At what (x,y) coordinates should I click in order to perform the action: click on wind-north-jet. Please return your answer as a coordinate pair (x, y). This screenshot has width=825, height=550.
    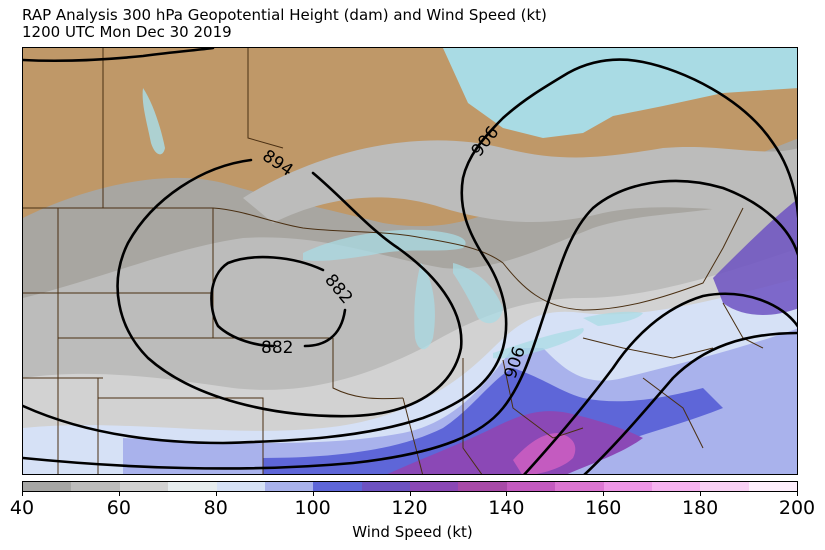
    Looking at the image, I should click on (520, 181).